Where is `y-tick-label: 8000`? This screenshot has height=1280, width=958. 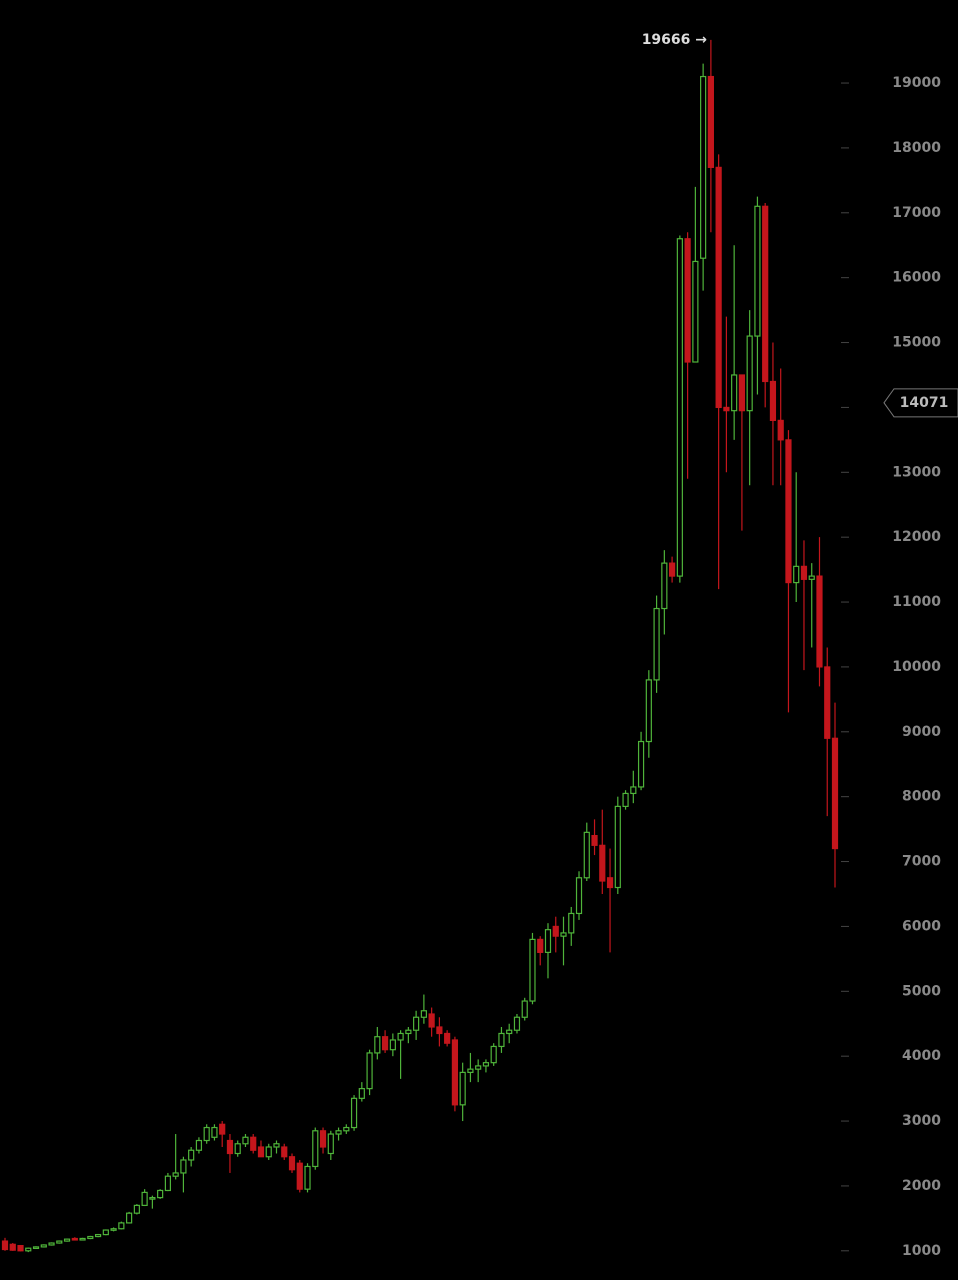 y-tick-label: 8000 is located at coordinates (921, 797).